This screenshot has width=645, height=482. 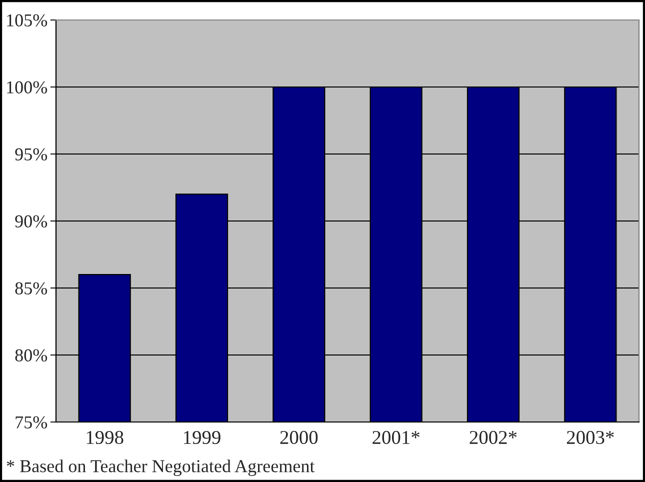 What do you see at coordinates (31, 355) in the screenshot?
I see `y-tick-label: 80%` at bounding box center [31, 355].